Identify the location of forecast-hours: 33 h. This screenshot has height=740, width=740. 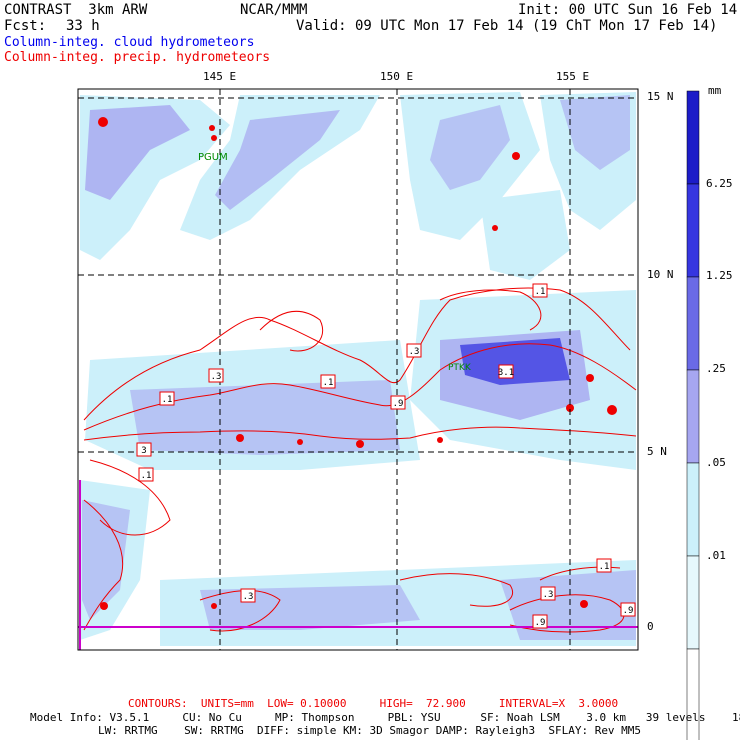
(83, 26).